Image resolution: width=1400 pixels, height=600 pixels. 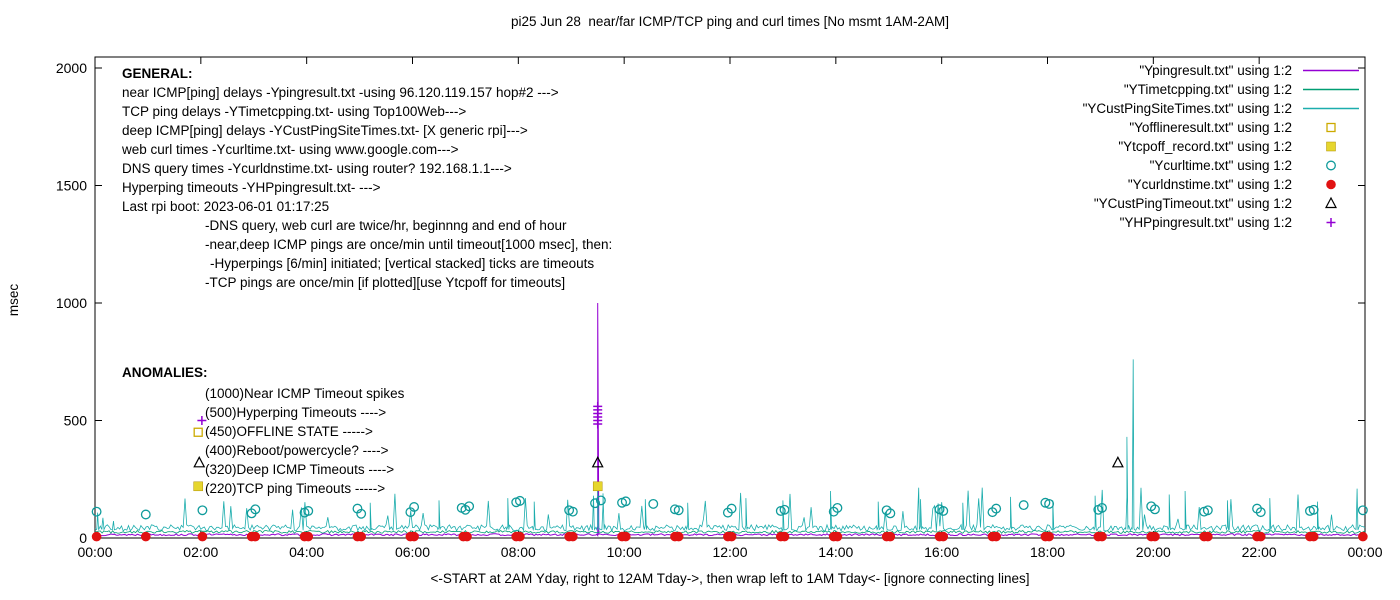 What do you see at coordinates (295, 488) in the screenshot?
I see `anomaly-line: (220)TCP ping Timeouts ----->` at bounding box center [295, 488].